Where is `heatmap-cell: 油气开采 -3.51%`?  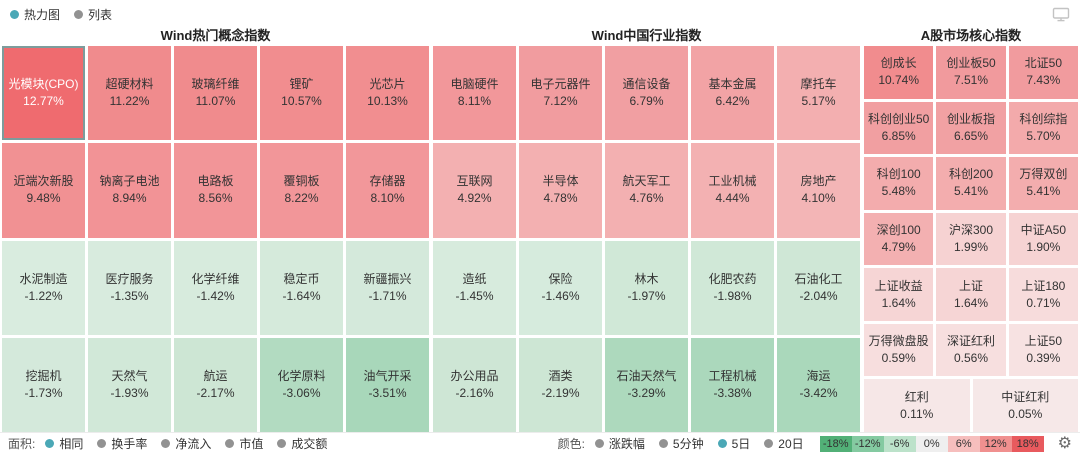
heatmap-cell: 油气开采 -3.51% is located at coordinates (387, 384).